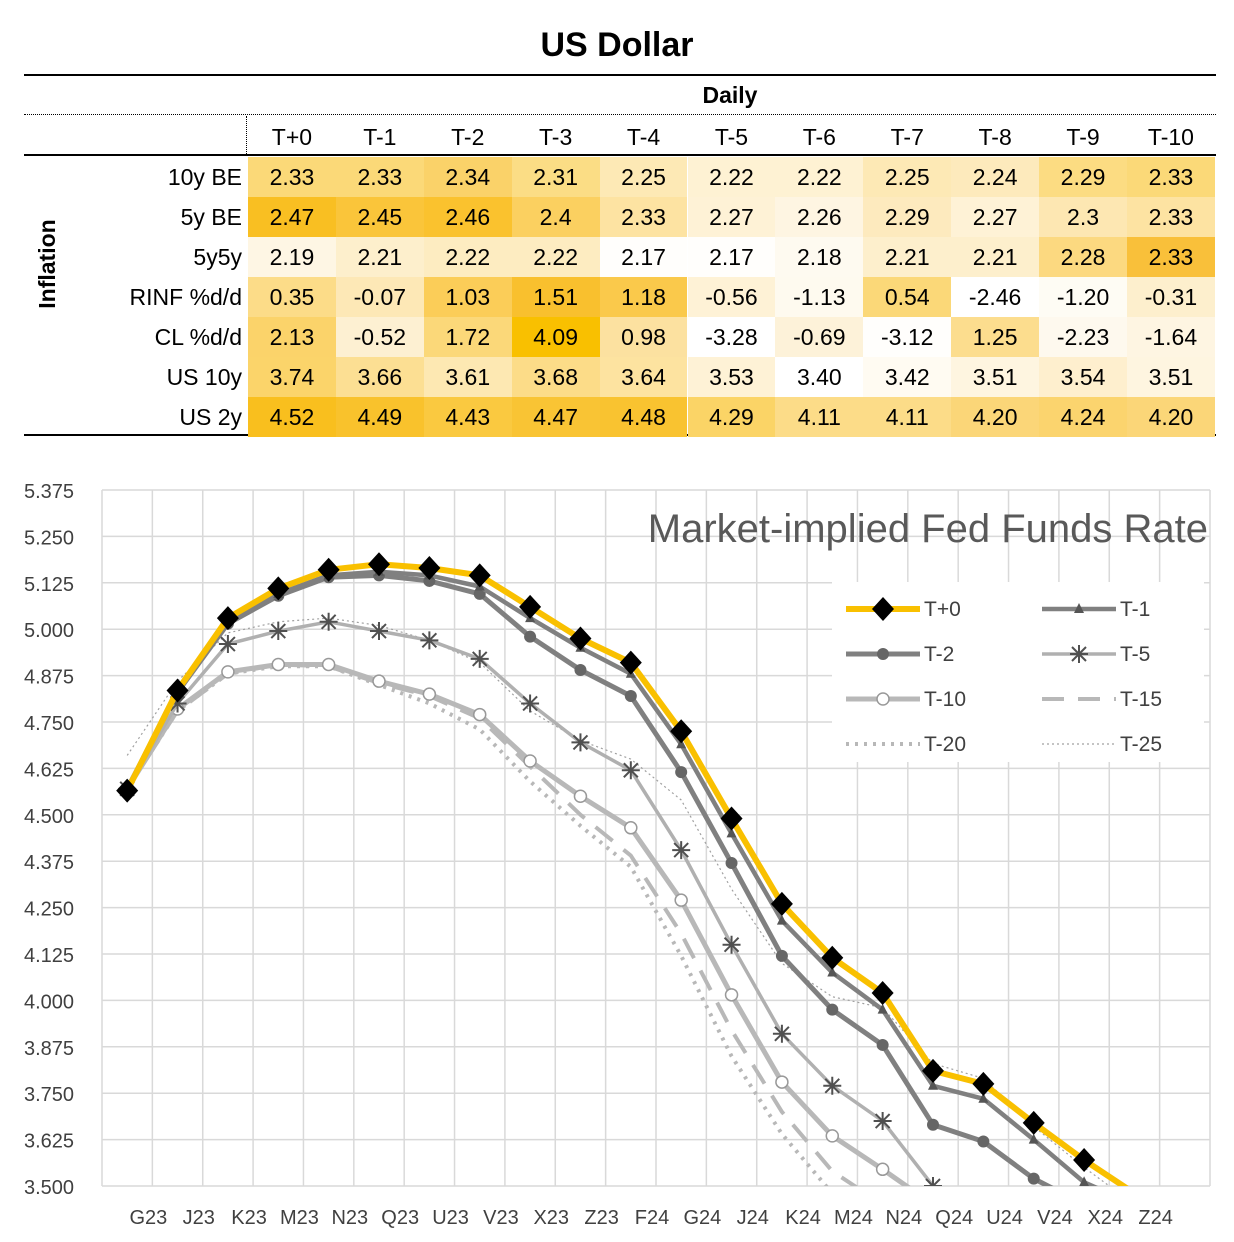 The image size is (1234, 1242). What do you see at coordinates (995, 137) in the screenshot?
I see `column-header: T-8` at bounding box center [995, 137].